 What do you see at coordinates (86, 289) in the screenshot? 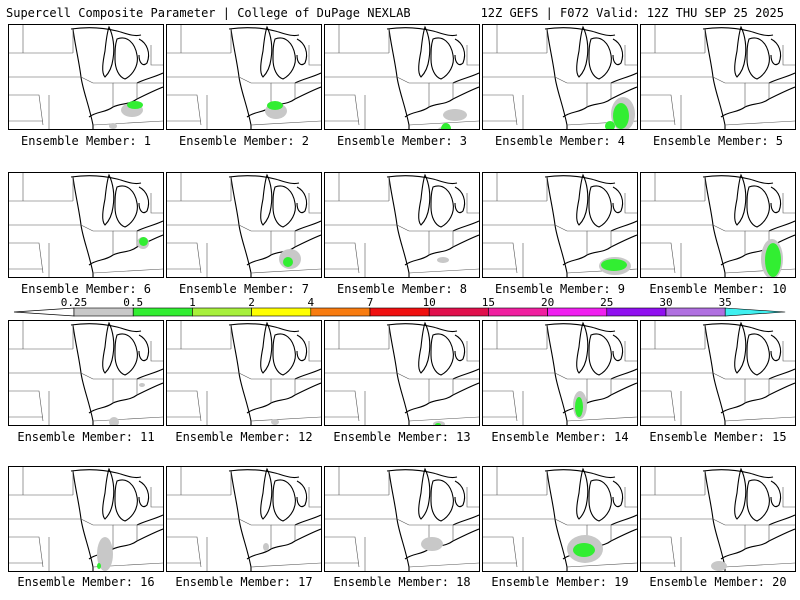
I see `panel-label-member-6: Ensemble Member: 6` at bounding box center [86, 289].